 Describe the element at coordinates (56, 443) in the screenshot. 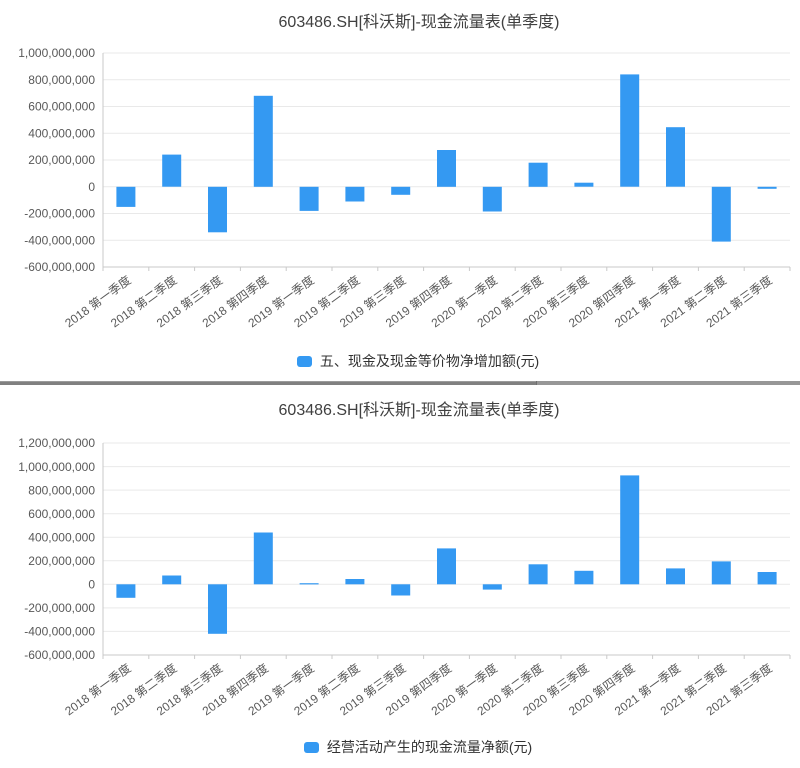

I see `y-tick-label: 1,200,000,000` at that location.